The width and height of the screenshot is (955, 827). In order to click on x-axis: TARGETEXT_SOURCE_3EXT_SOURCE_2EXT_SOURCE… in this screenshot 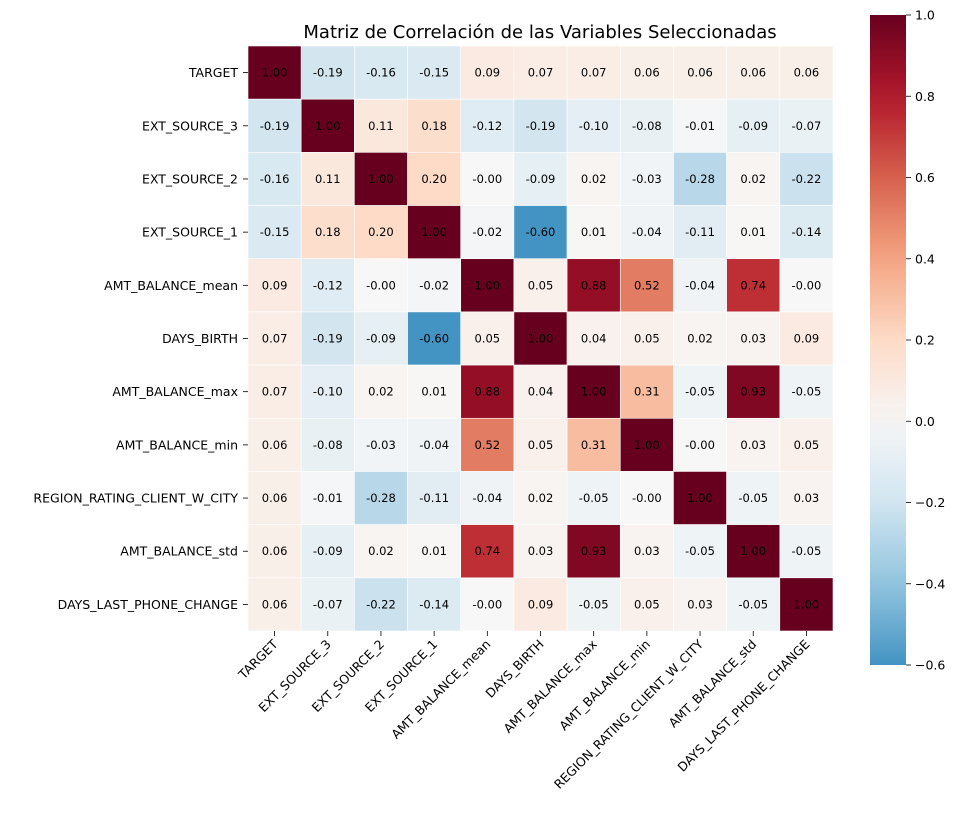, I will do `click(524, 711)`.